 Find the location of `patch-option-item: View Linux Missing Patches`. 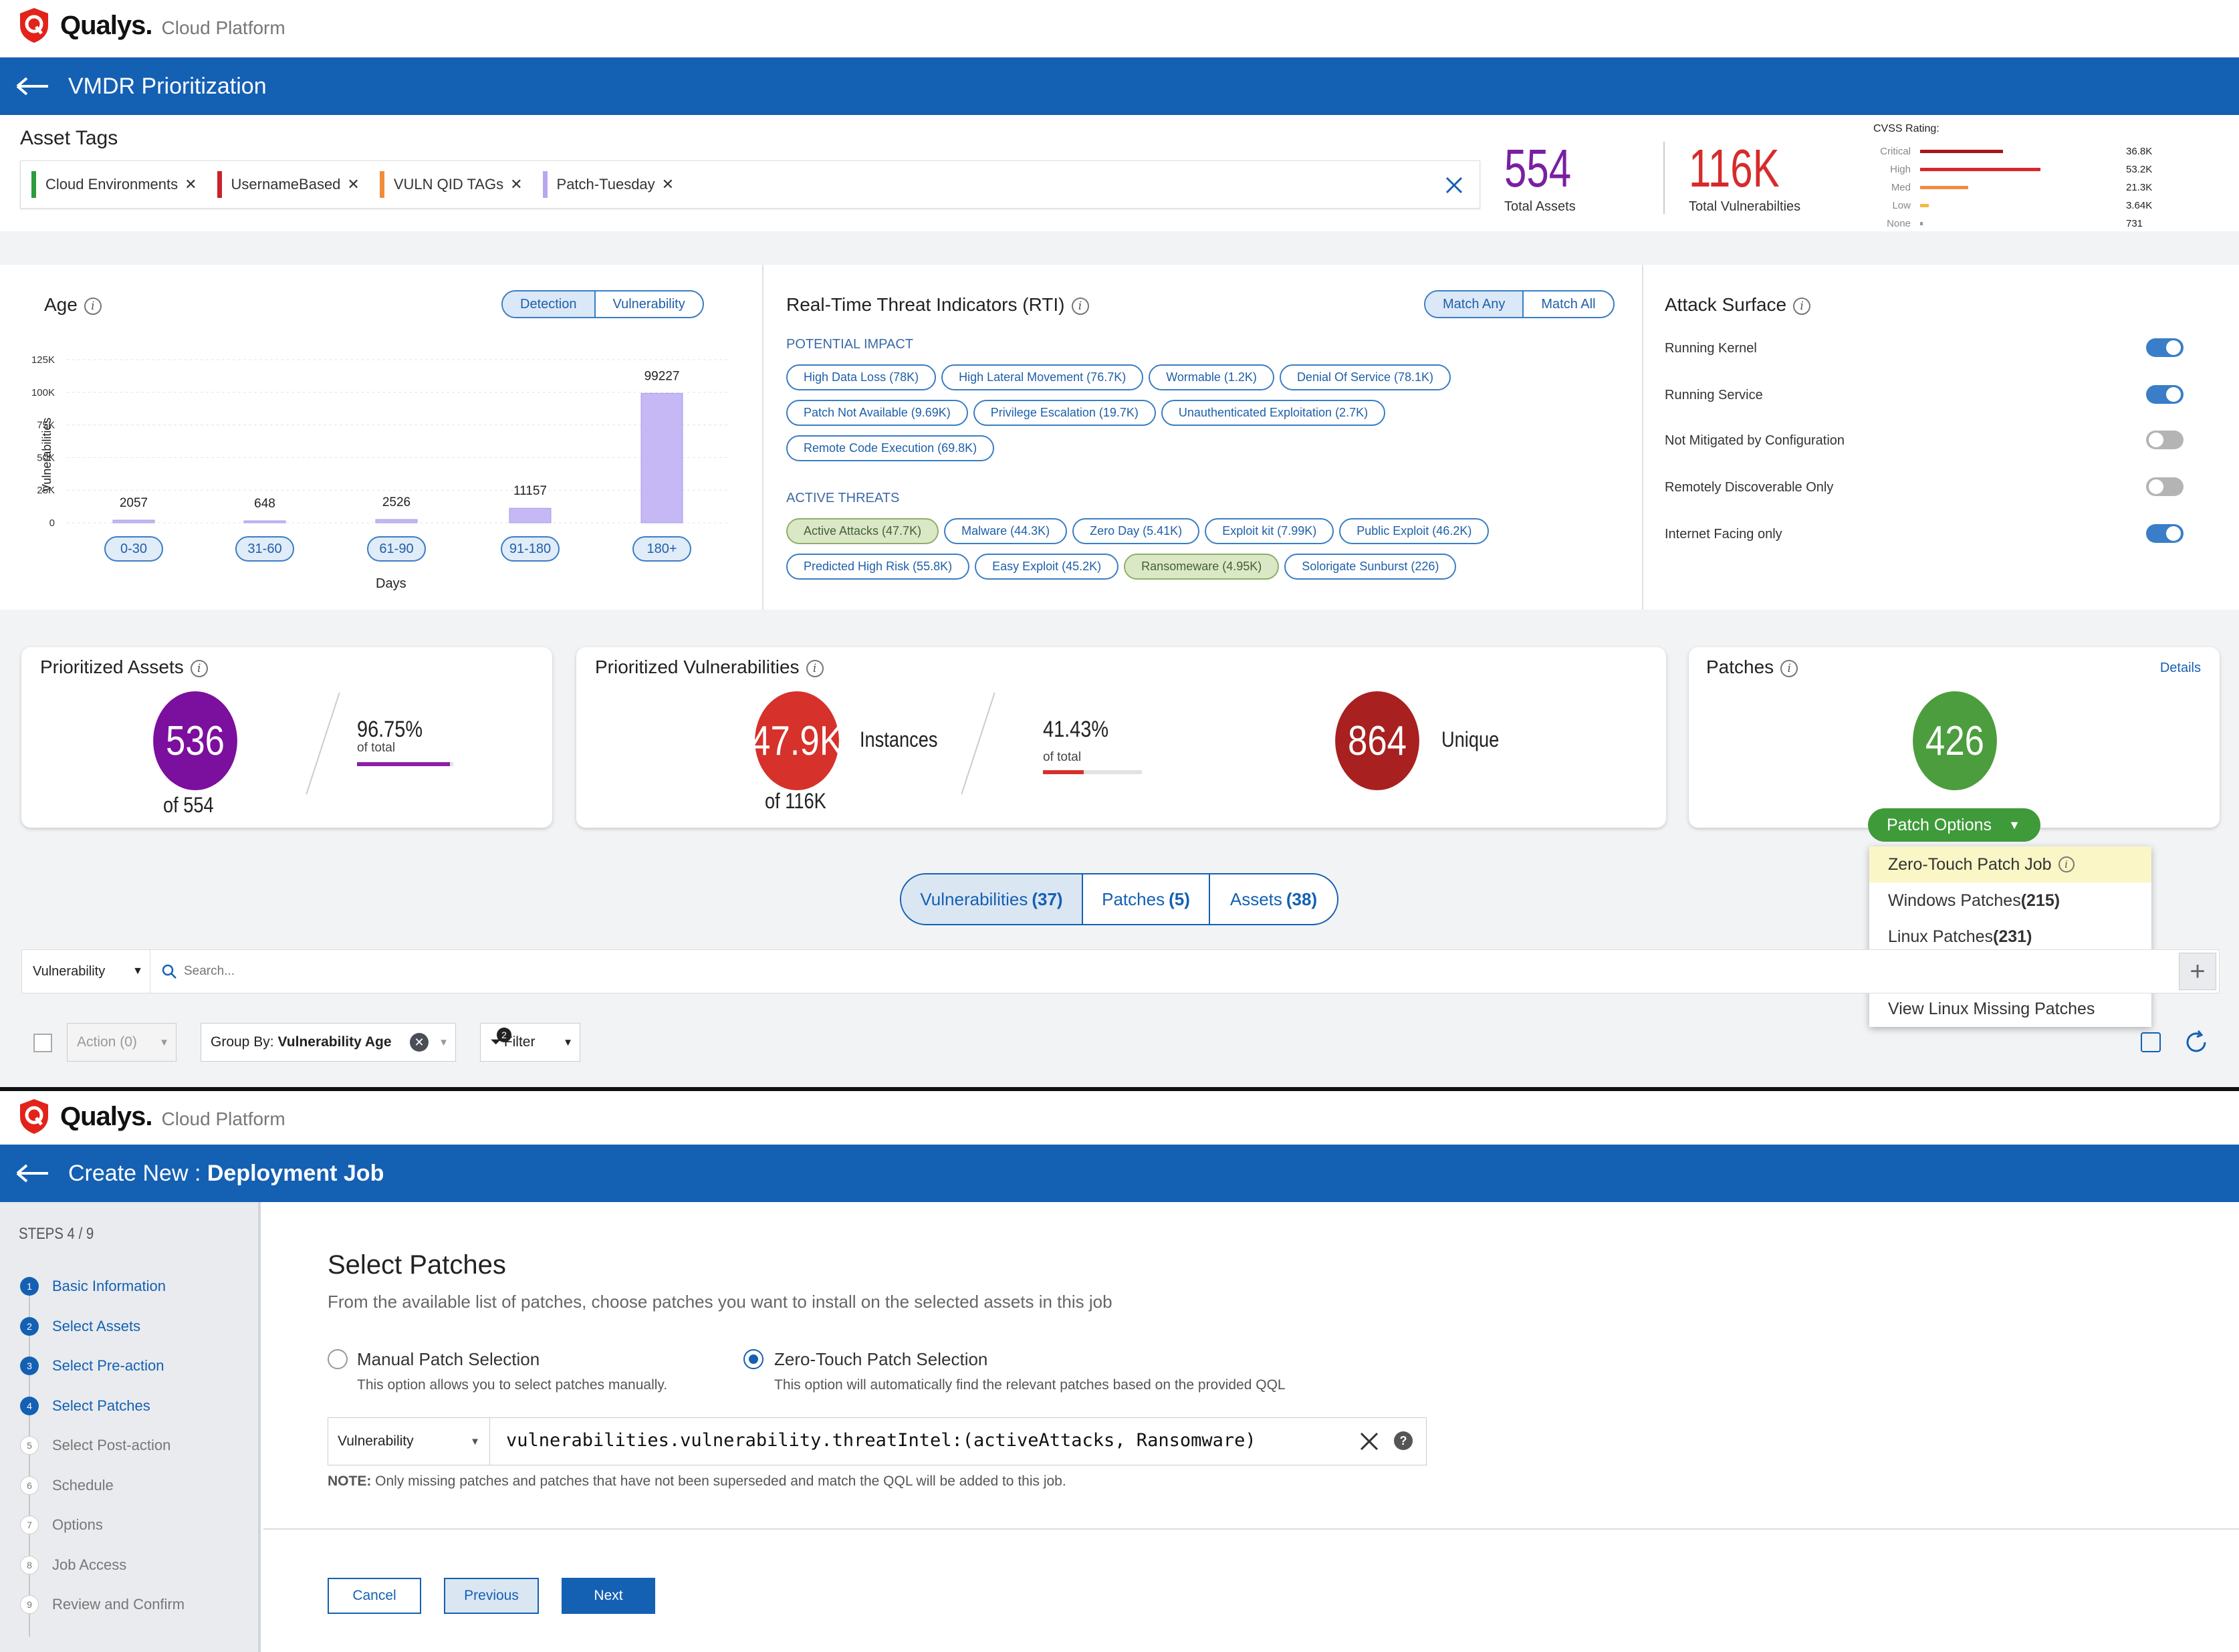

patch-option-item: View Linux Missing Patches is located at coordinates (2010, 1009).